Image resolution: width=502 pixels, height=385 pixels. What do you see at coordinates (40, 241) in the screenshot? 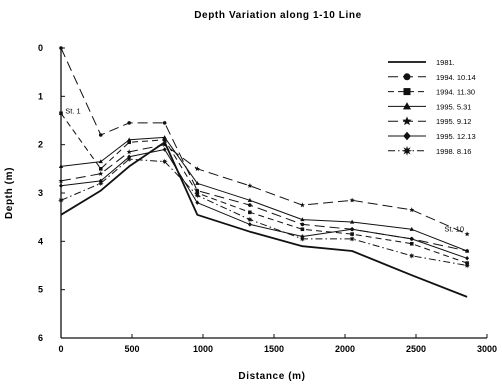
I see `y-tick-label: 4` at bounding box center [40, 241].